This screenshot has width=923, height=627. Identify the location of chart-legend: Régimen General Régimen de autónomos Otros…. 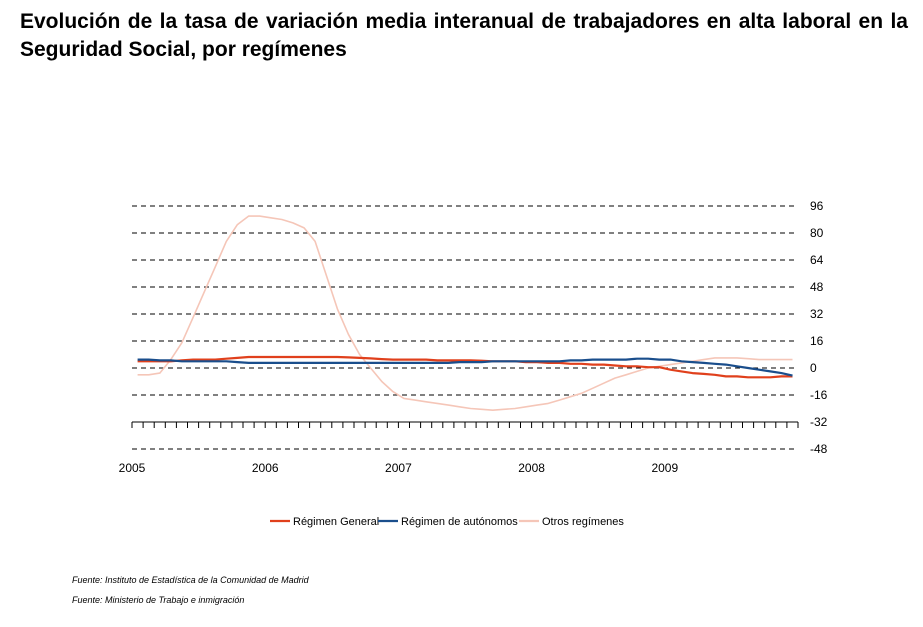
(447, 522).